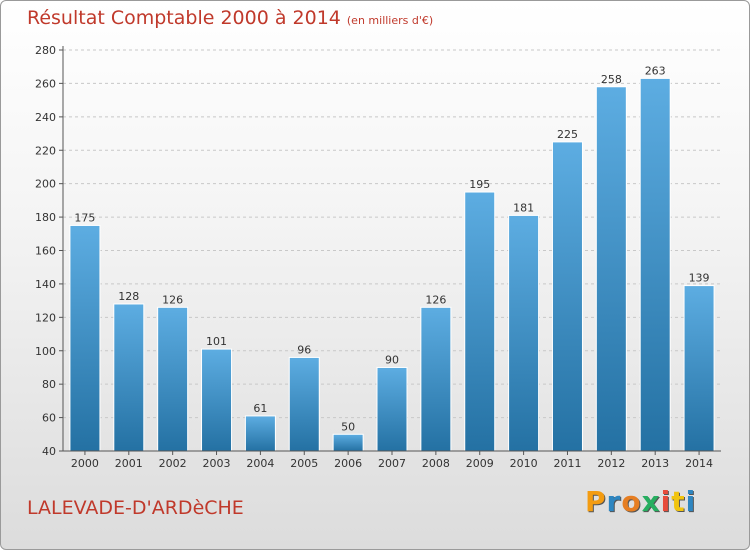  Describe the element at coordinates (173, 463) in the screenshot. I see `x-tick-label-2002: 2002` at that location.